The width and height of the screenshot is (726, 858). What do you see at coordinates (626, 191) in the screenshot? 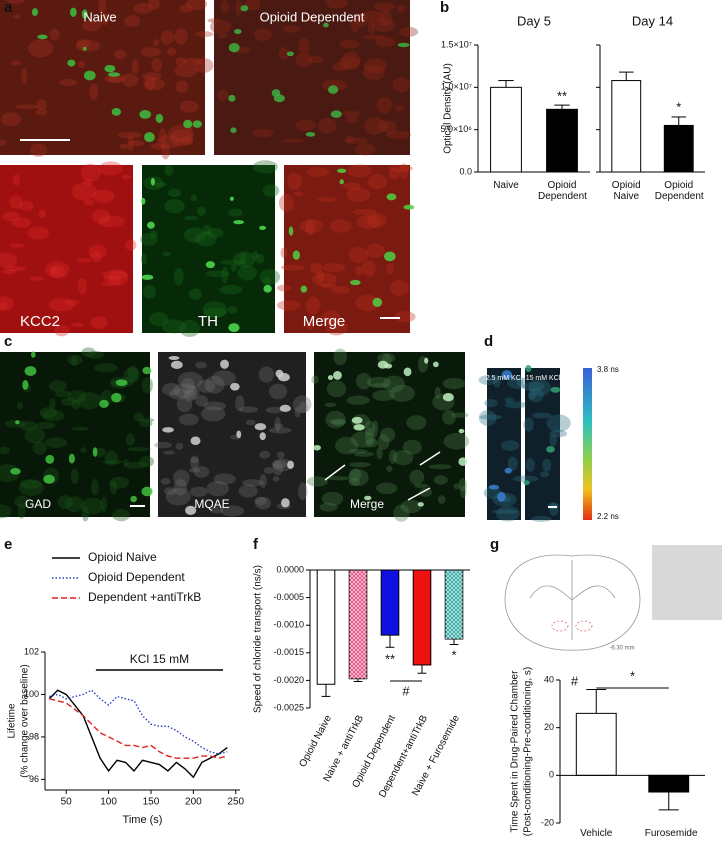
I see `x-tick-label: Opioid Naive` at bounding box center [626, 191].